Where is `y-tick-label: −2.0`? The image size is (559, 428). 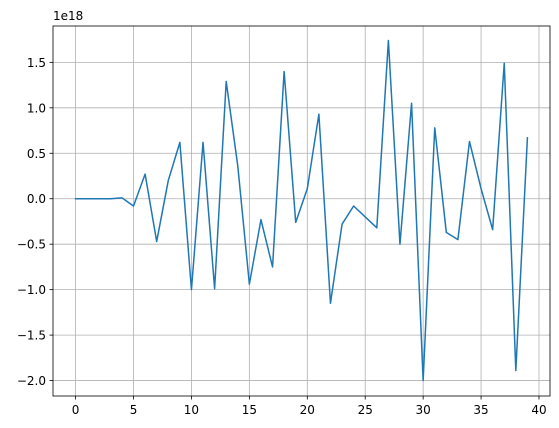
y-tick-label: −2.0 is located at coordinates (31, 381).